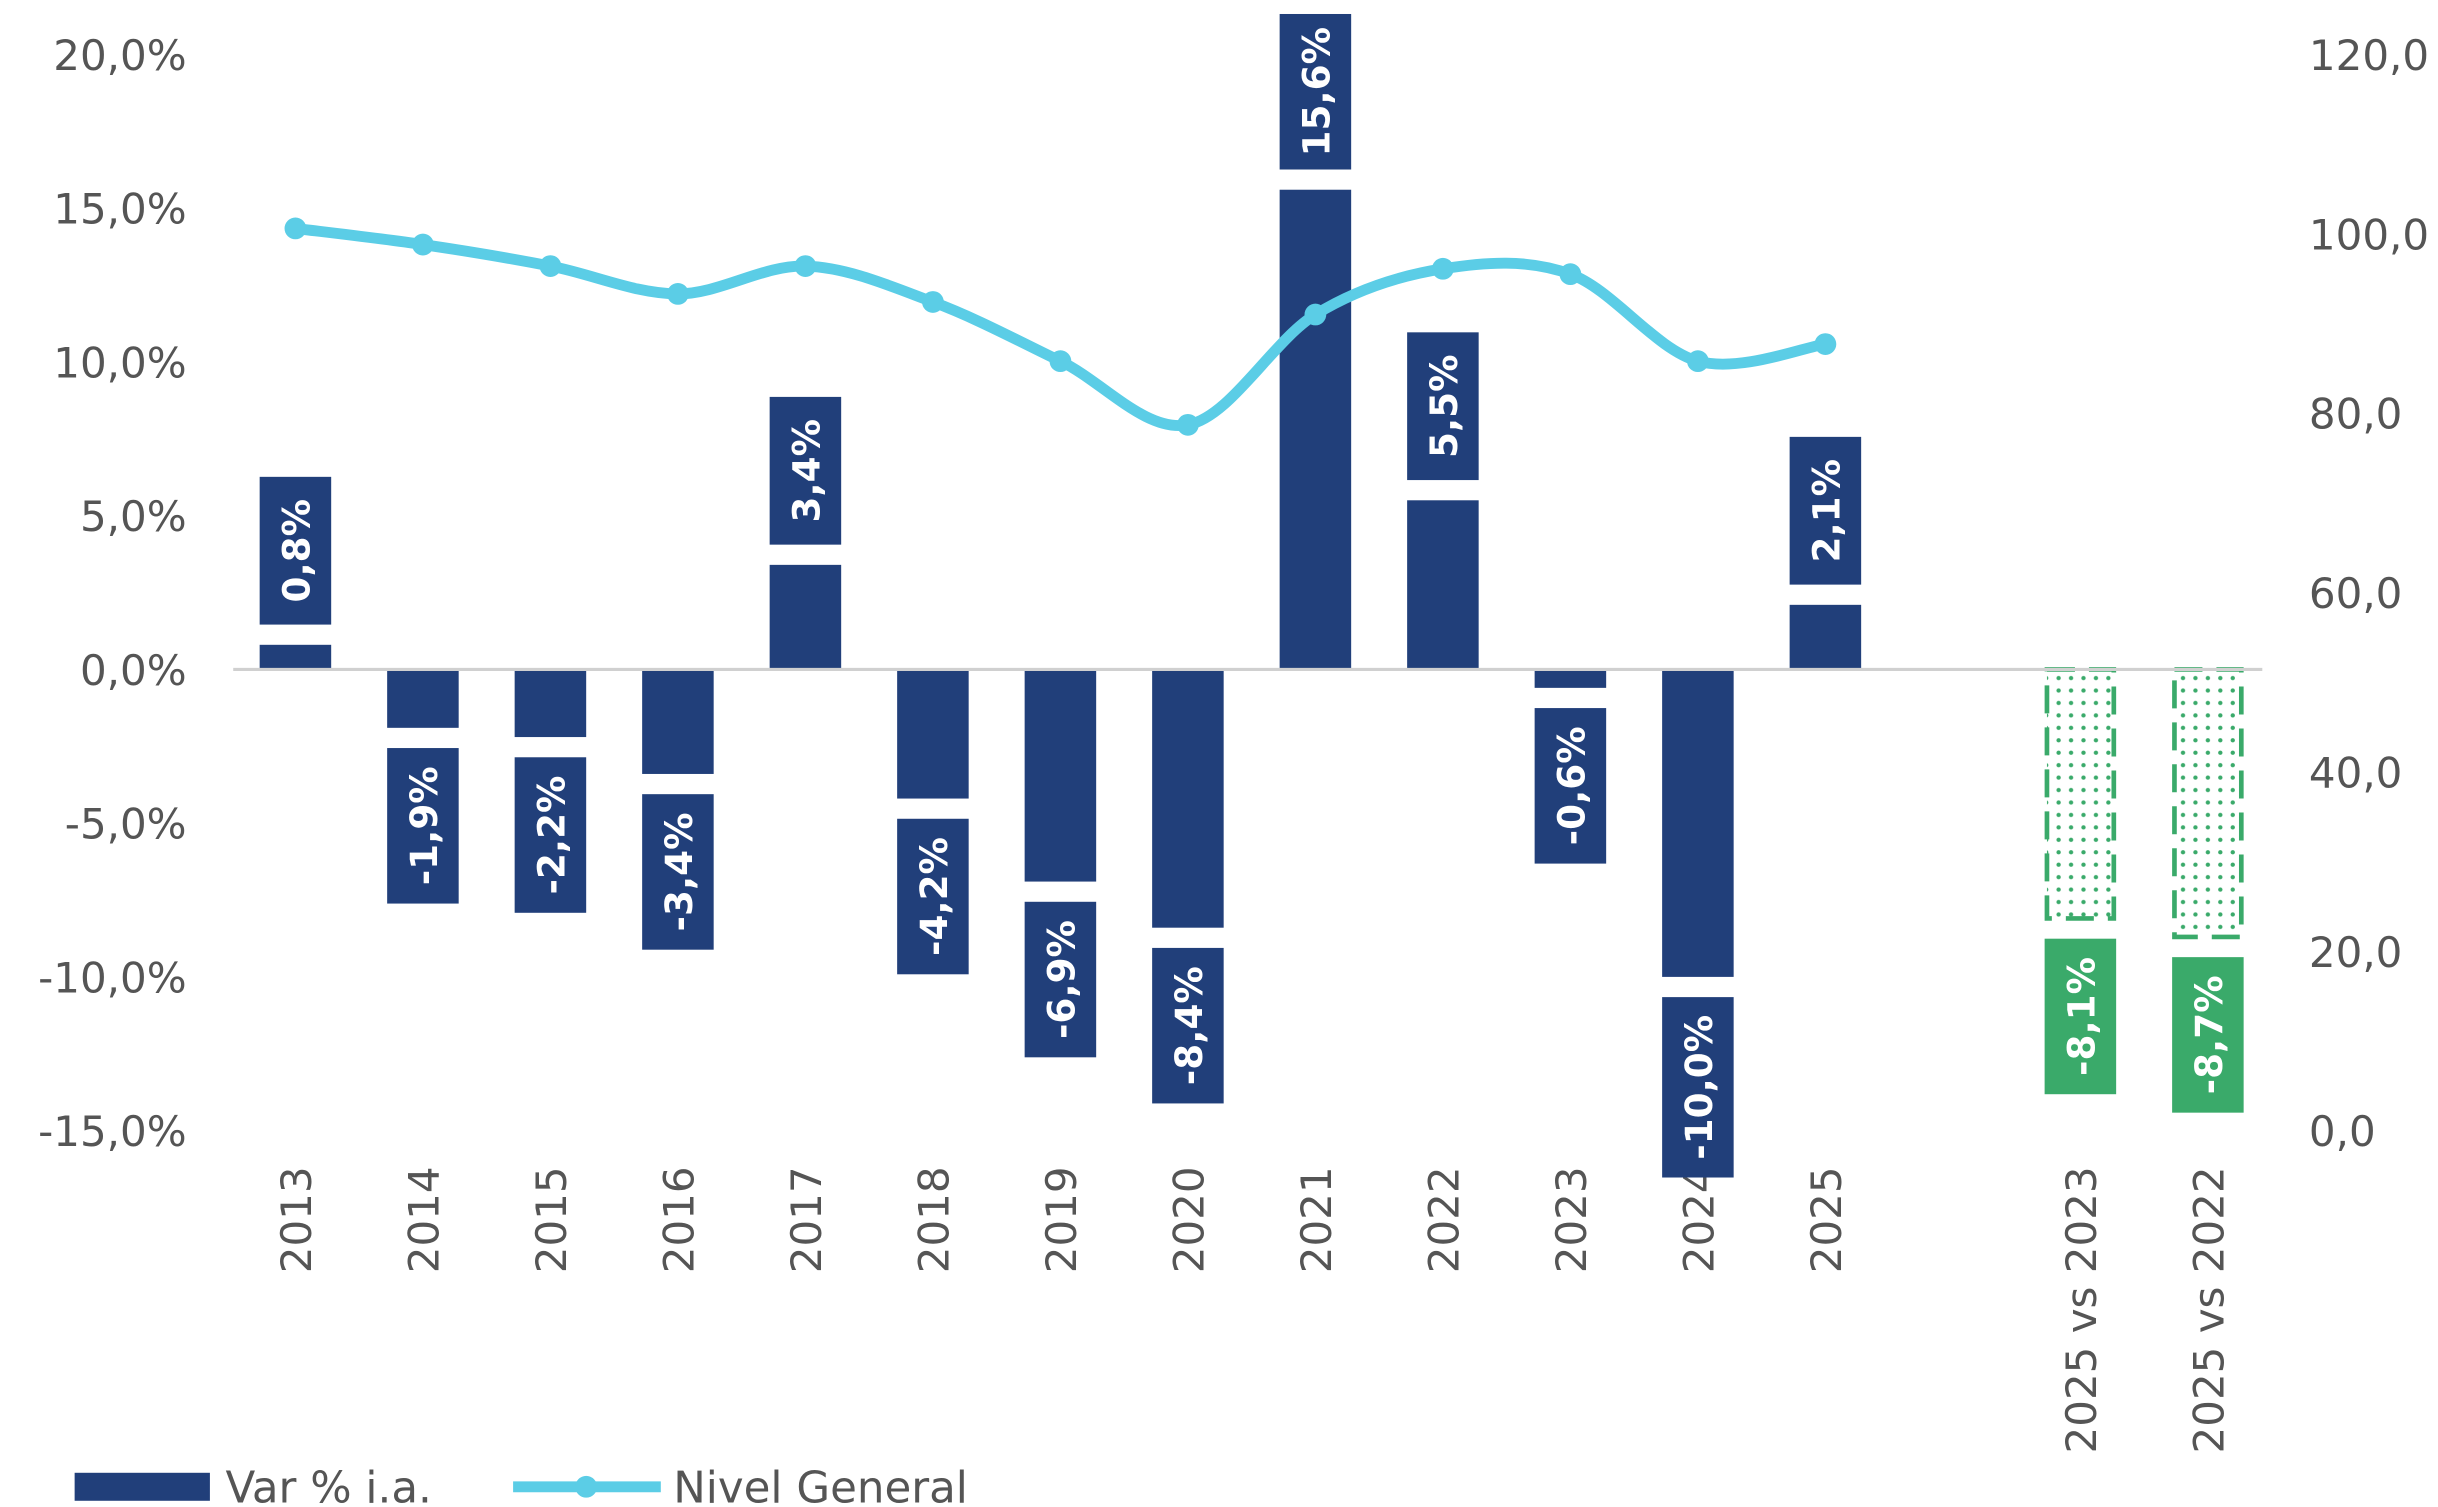  Describe the element at coordinates (112, 1131) in the screenshot. I see `y-tick-label: -15,0%` at that location.